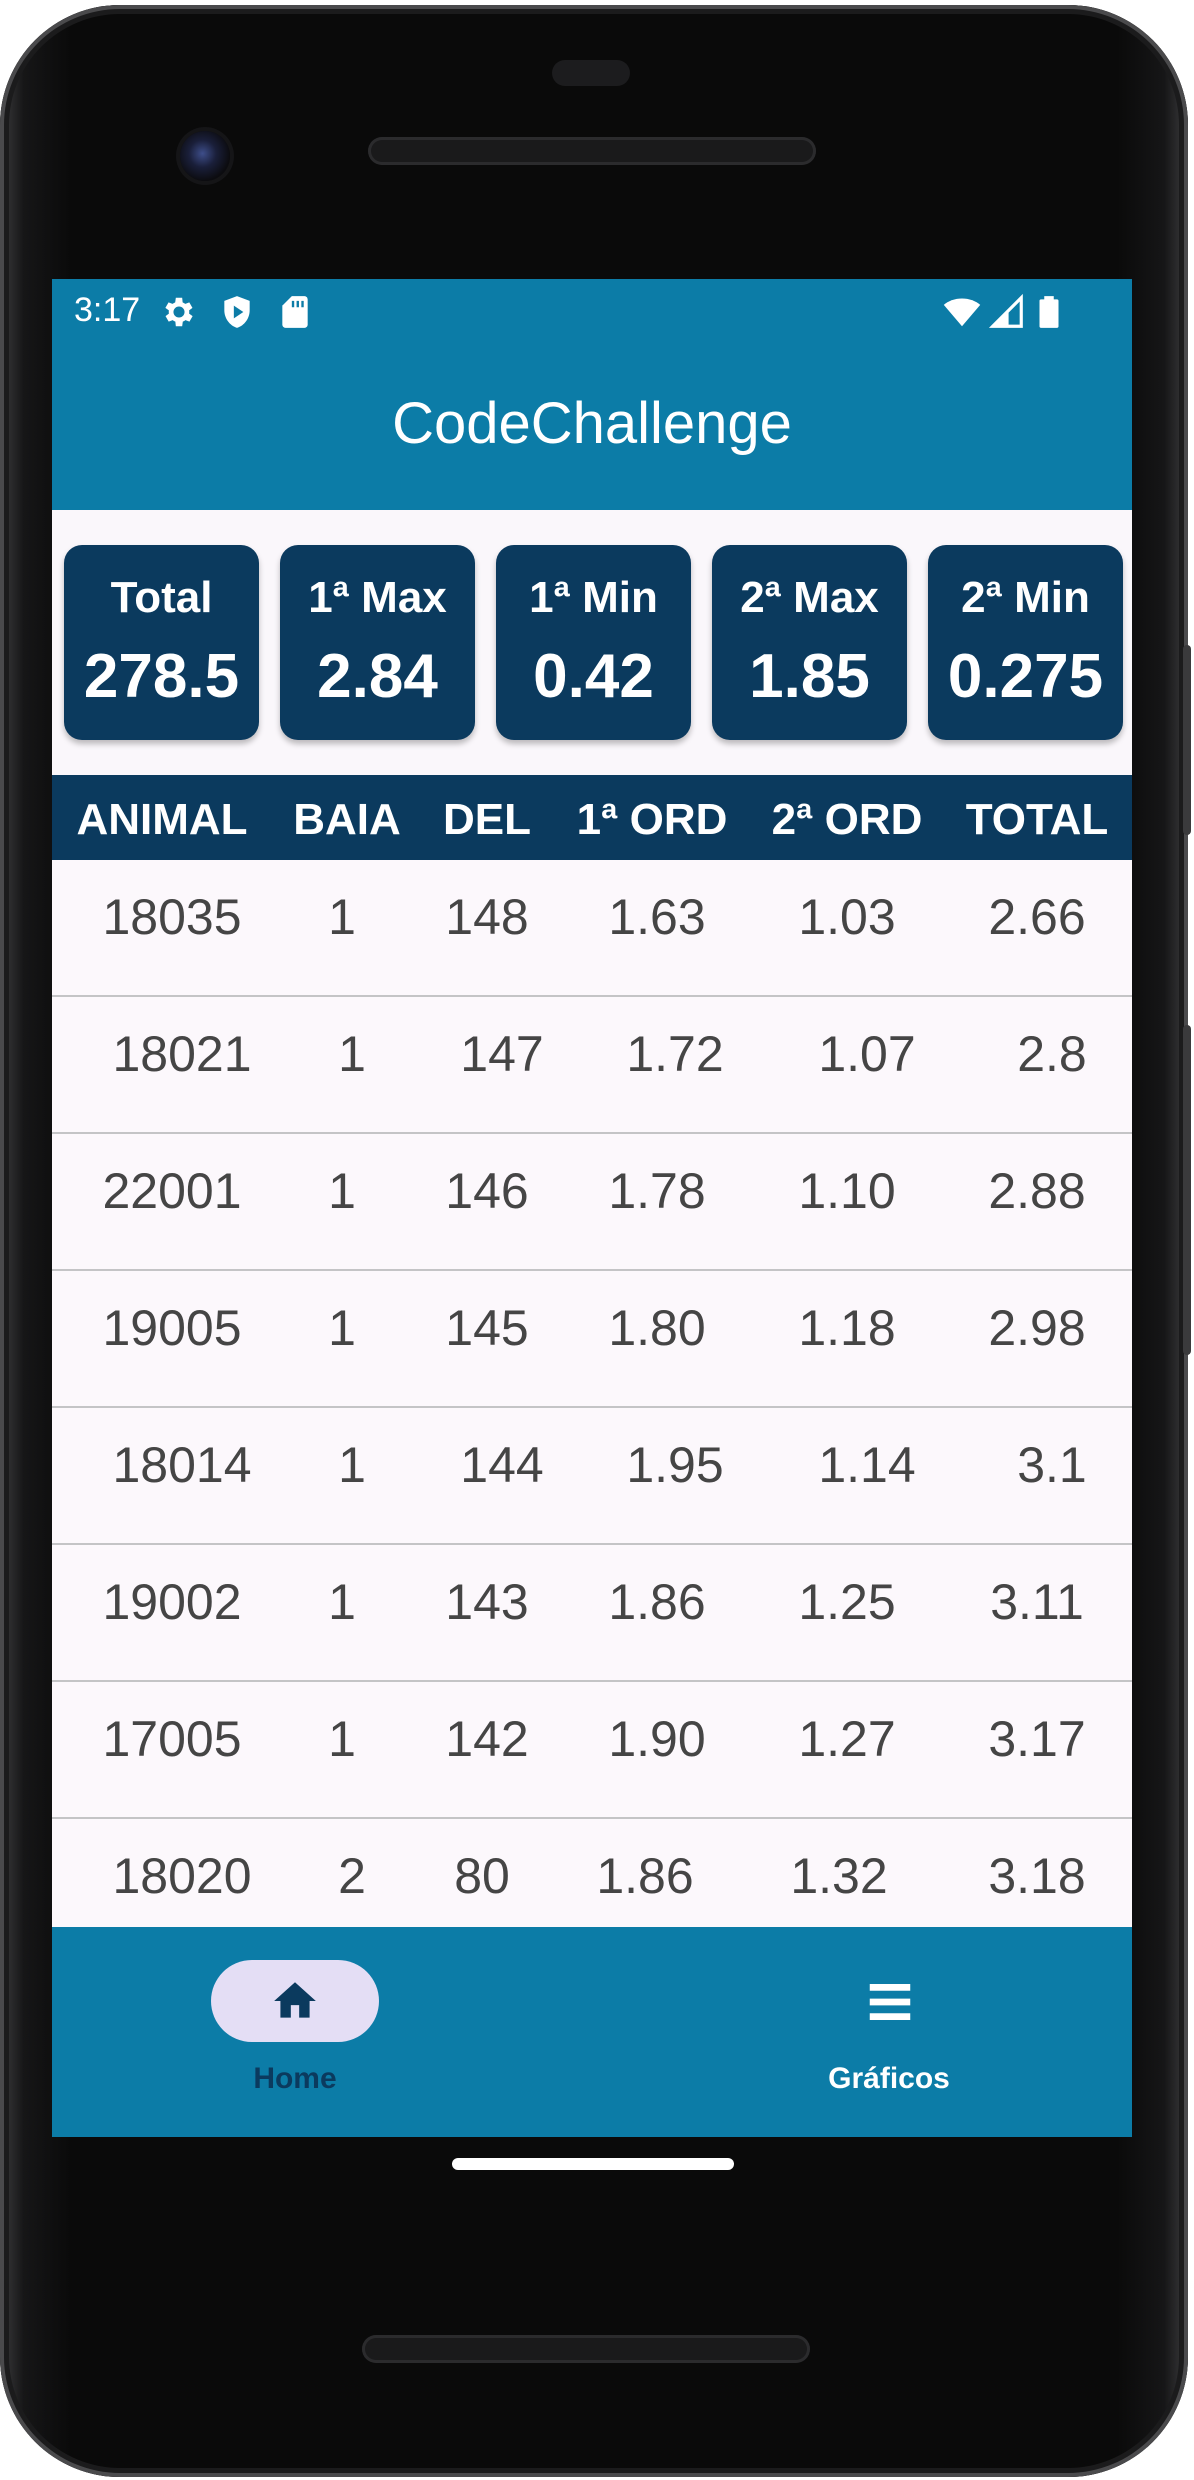 This screenshot has height=2480, width=1194. Describe the element at coordinates (652, 819) in the screenshot. I see `header-first-ord: 1ª ORD` at that location.